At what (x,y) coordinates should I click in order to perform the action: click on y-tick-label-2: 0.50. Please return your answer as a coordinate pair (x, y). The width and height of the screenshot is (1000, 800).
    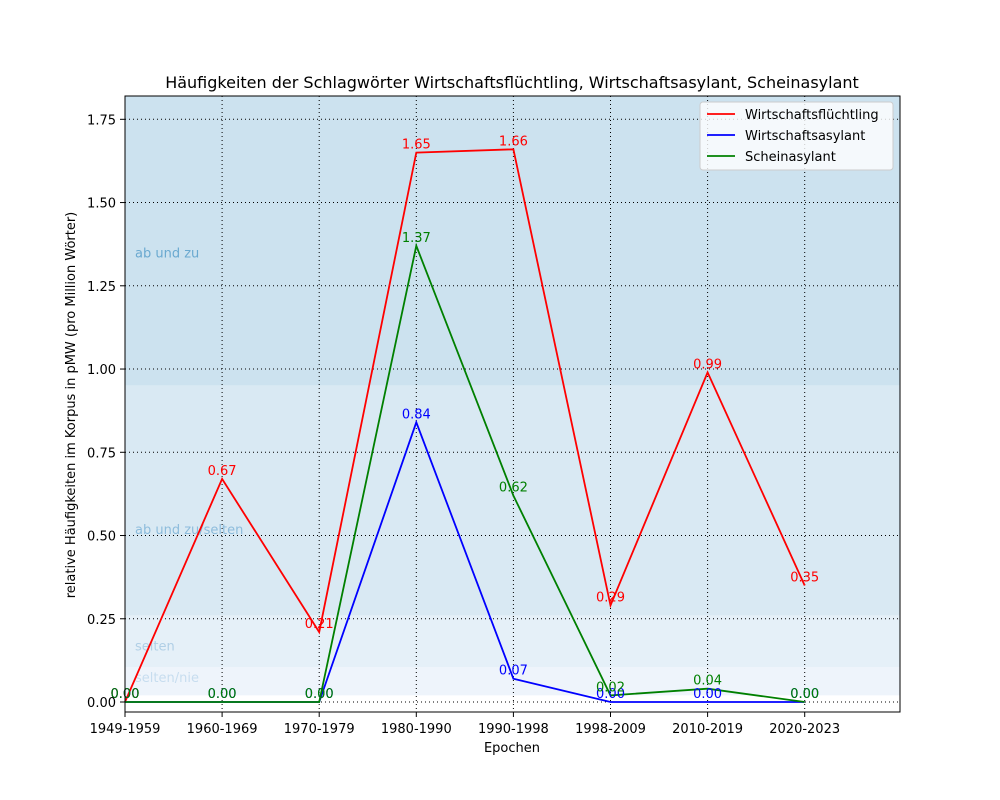
    Looking at the image, I should click on (101, 537).